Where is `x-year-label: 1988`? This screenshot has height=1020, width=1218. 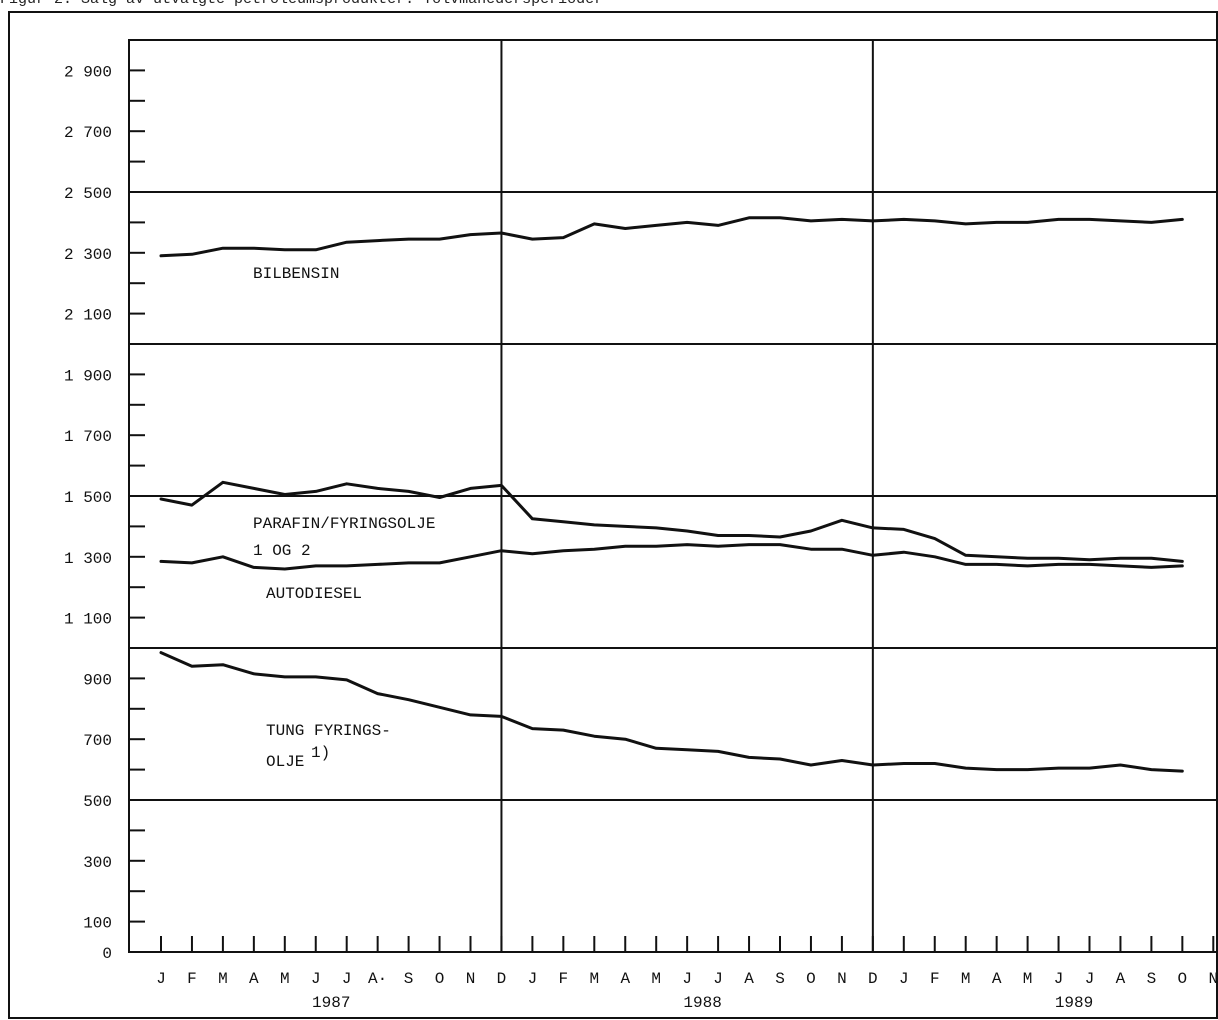
x-year-label: 1988 is located at coordinates (702, 1003).